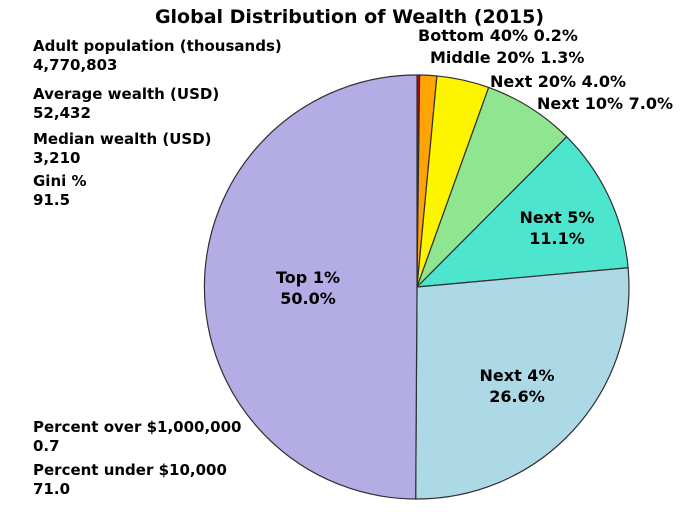 This screenshot has width=683, height=512. Describe the element at coordinates (498, 35) in the screenshot. I see `pie-label-bottom-40: Bottom 40% 0.2%` at that location.